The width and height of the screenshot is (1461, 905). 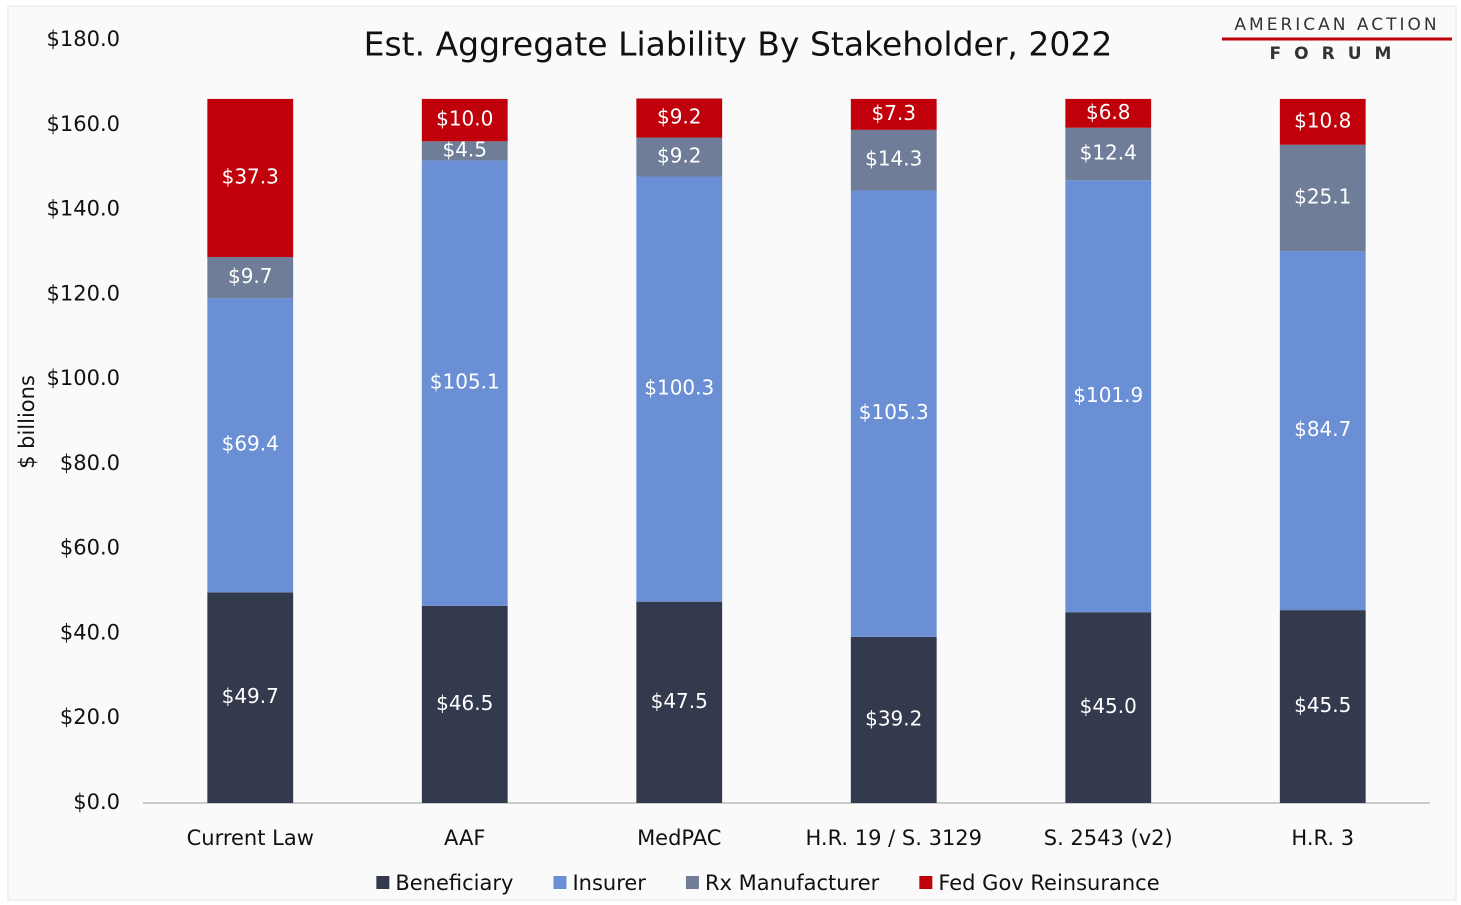 I want to click on y-tick-label: $40.0, so click(x=90, y=632).